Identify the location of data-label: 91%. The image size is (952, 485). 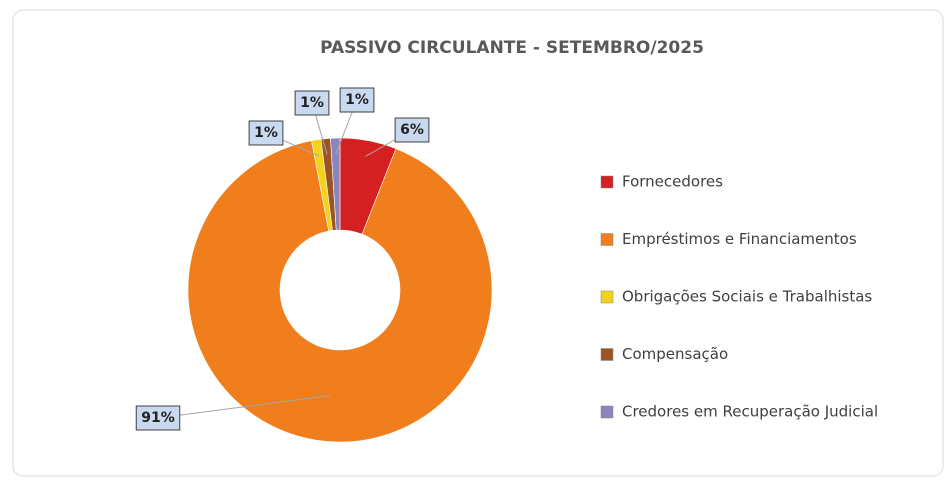
(158, 418).